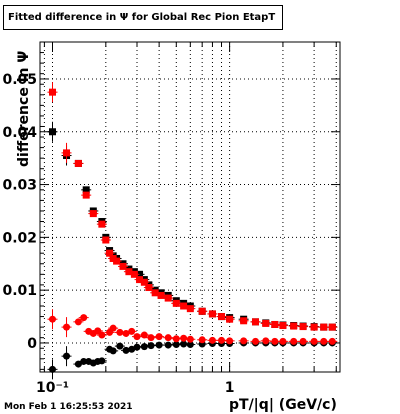  Describe the element at coordinates (52, 388) in the screenshot. I see `x-tick-label: 10⁻¹` at that location.